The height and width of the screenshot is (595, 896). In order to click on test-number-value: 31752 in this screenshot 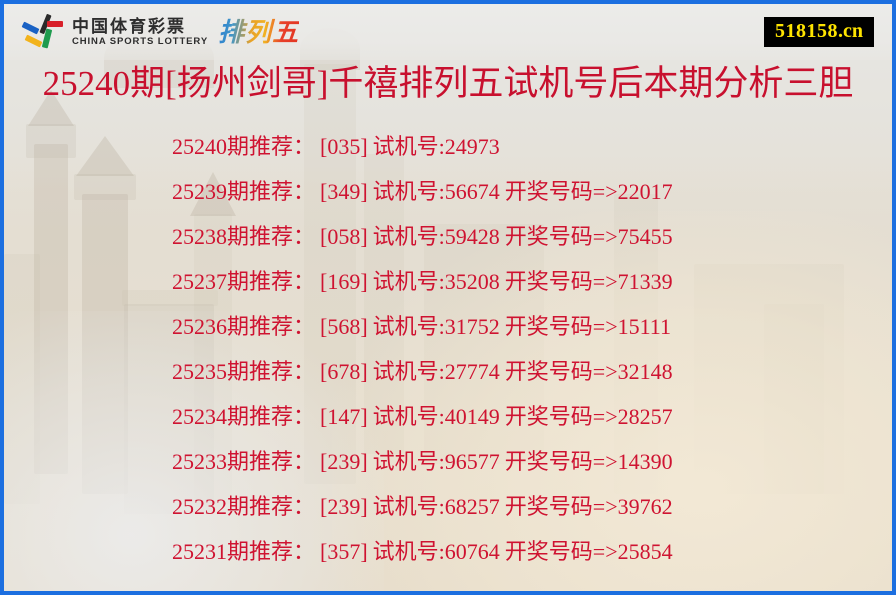, I will do `click(472, 326)`.